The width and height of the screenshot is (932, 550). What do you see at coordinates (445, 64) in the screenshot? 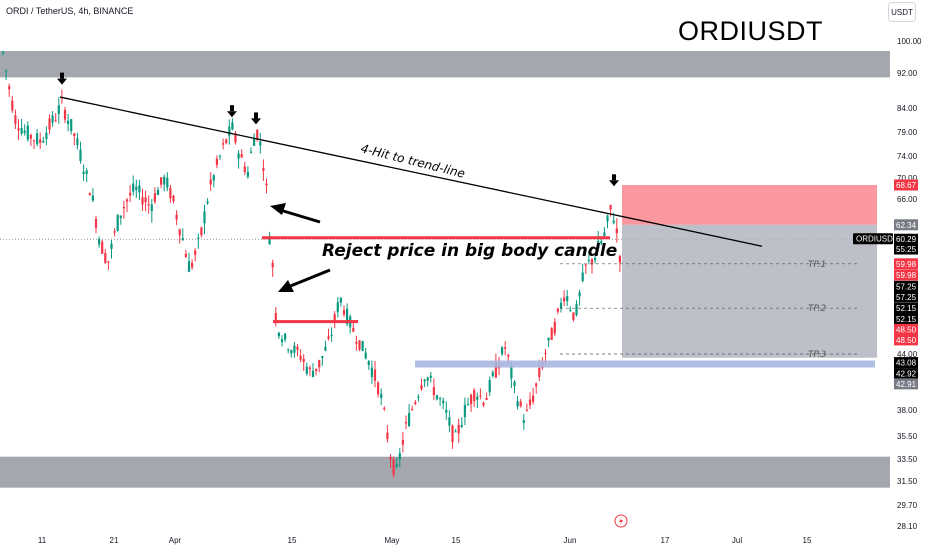
I see `zone-resistance` at bounding box center [445, 64].